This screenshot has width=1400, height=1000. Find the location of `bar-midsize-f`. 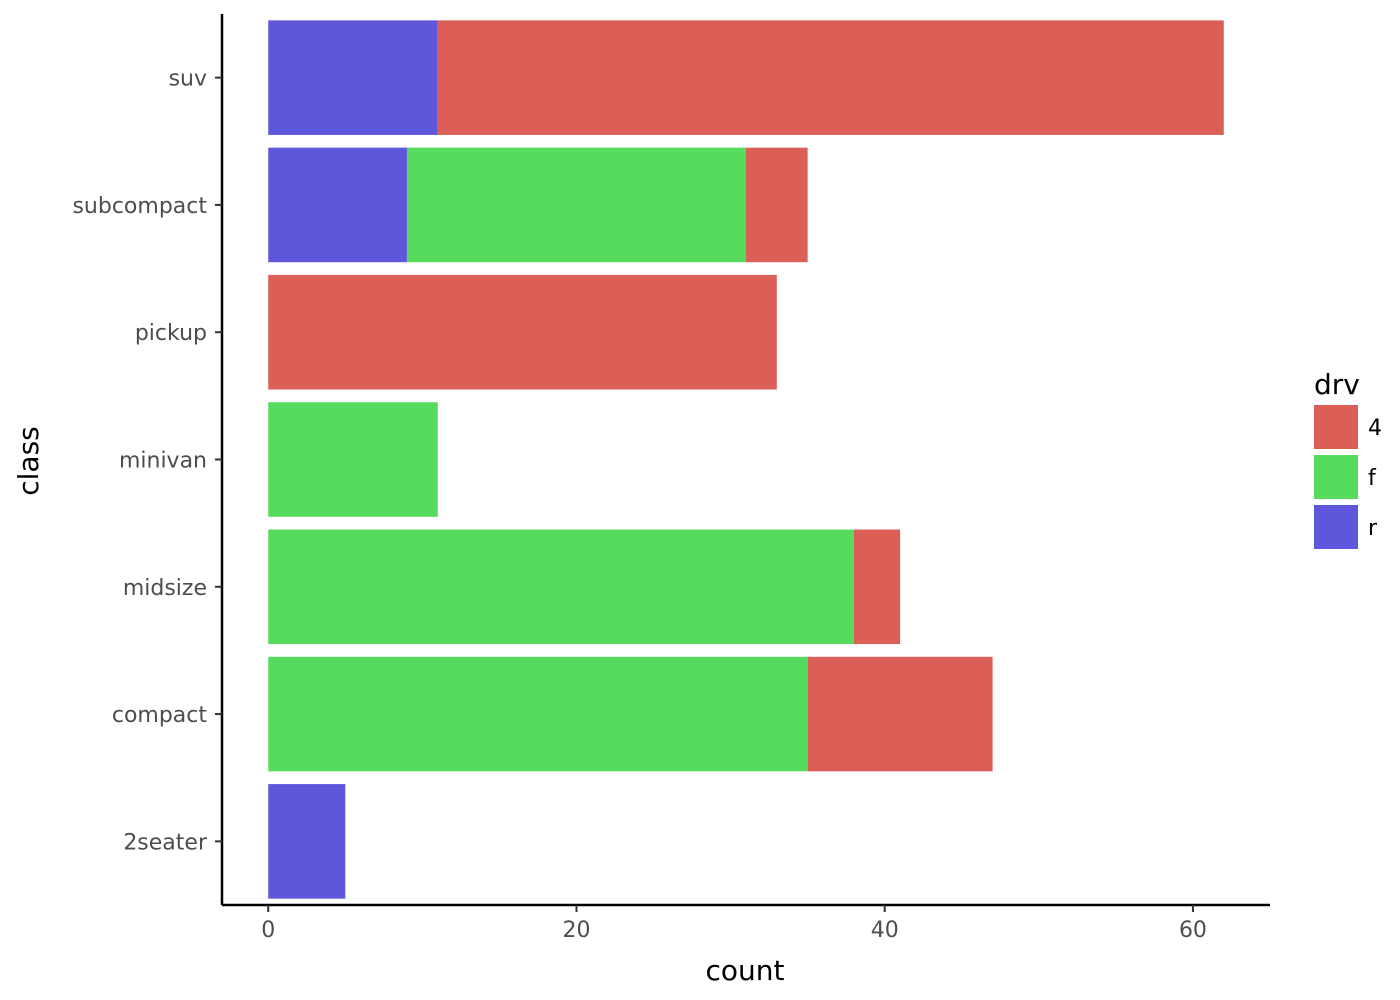

bar-midsize-f is located at coordinates (561, 587).